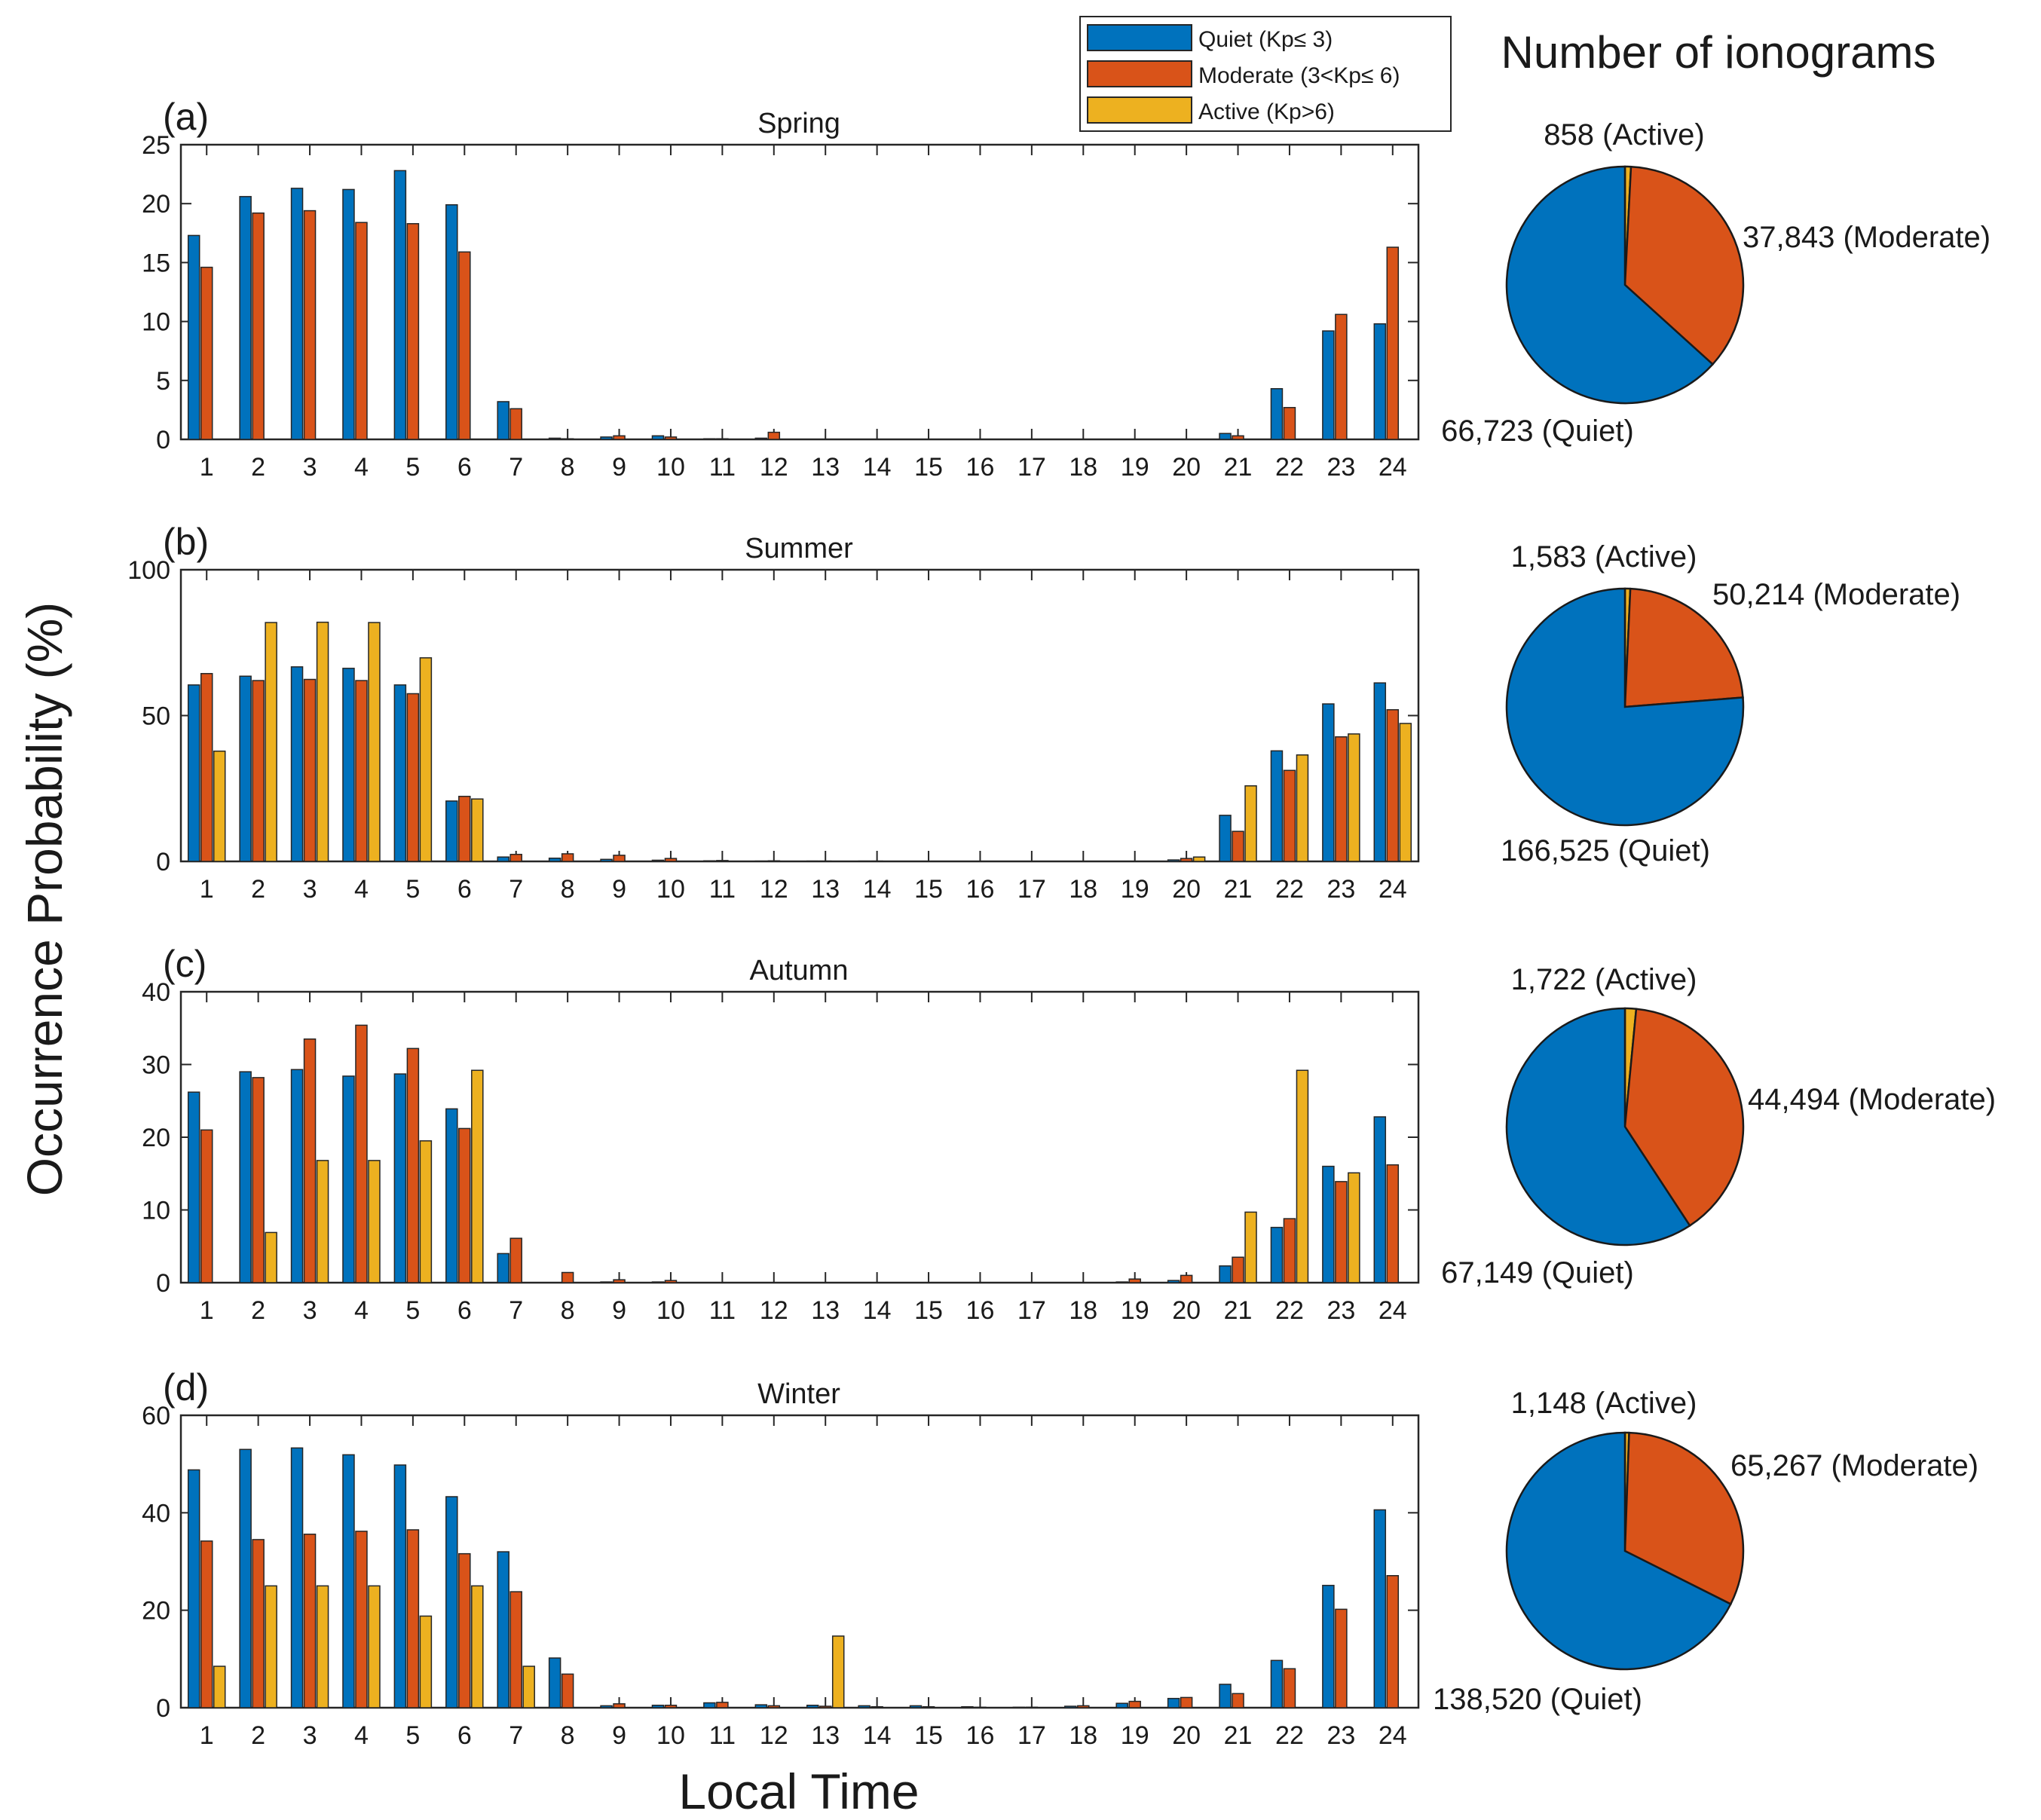  What do you see at coordinates (877, 467) in the screenshot?
I see `x-tick-label: 14` at bounding box center [877, 467].